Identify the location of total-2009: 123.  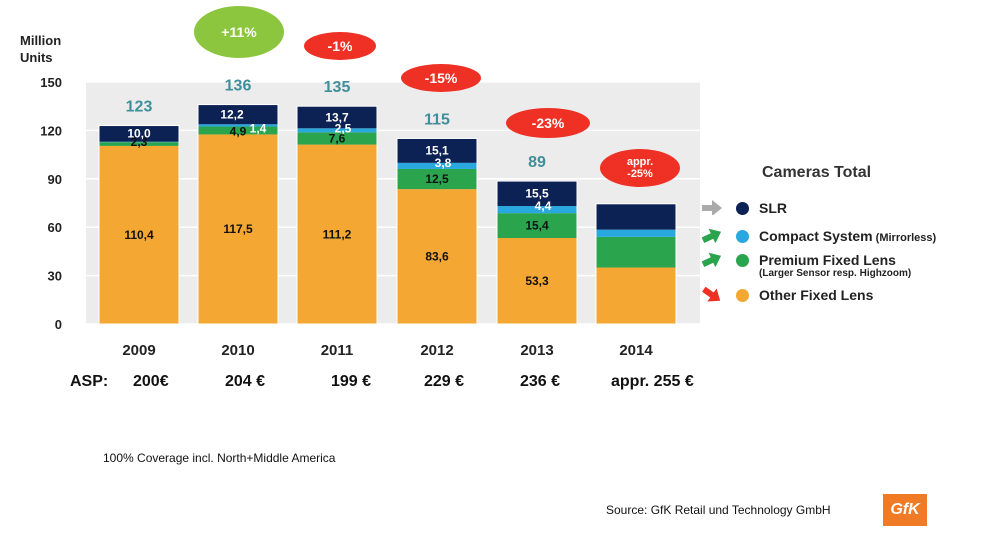
(139, 107).